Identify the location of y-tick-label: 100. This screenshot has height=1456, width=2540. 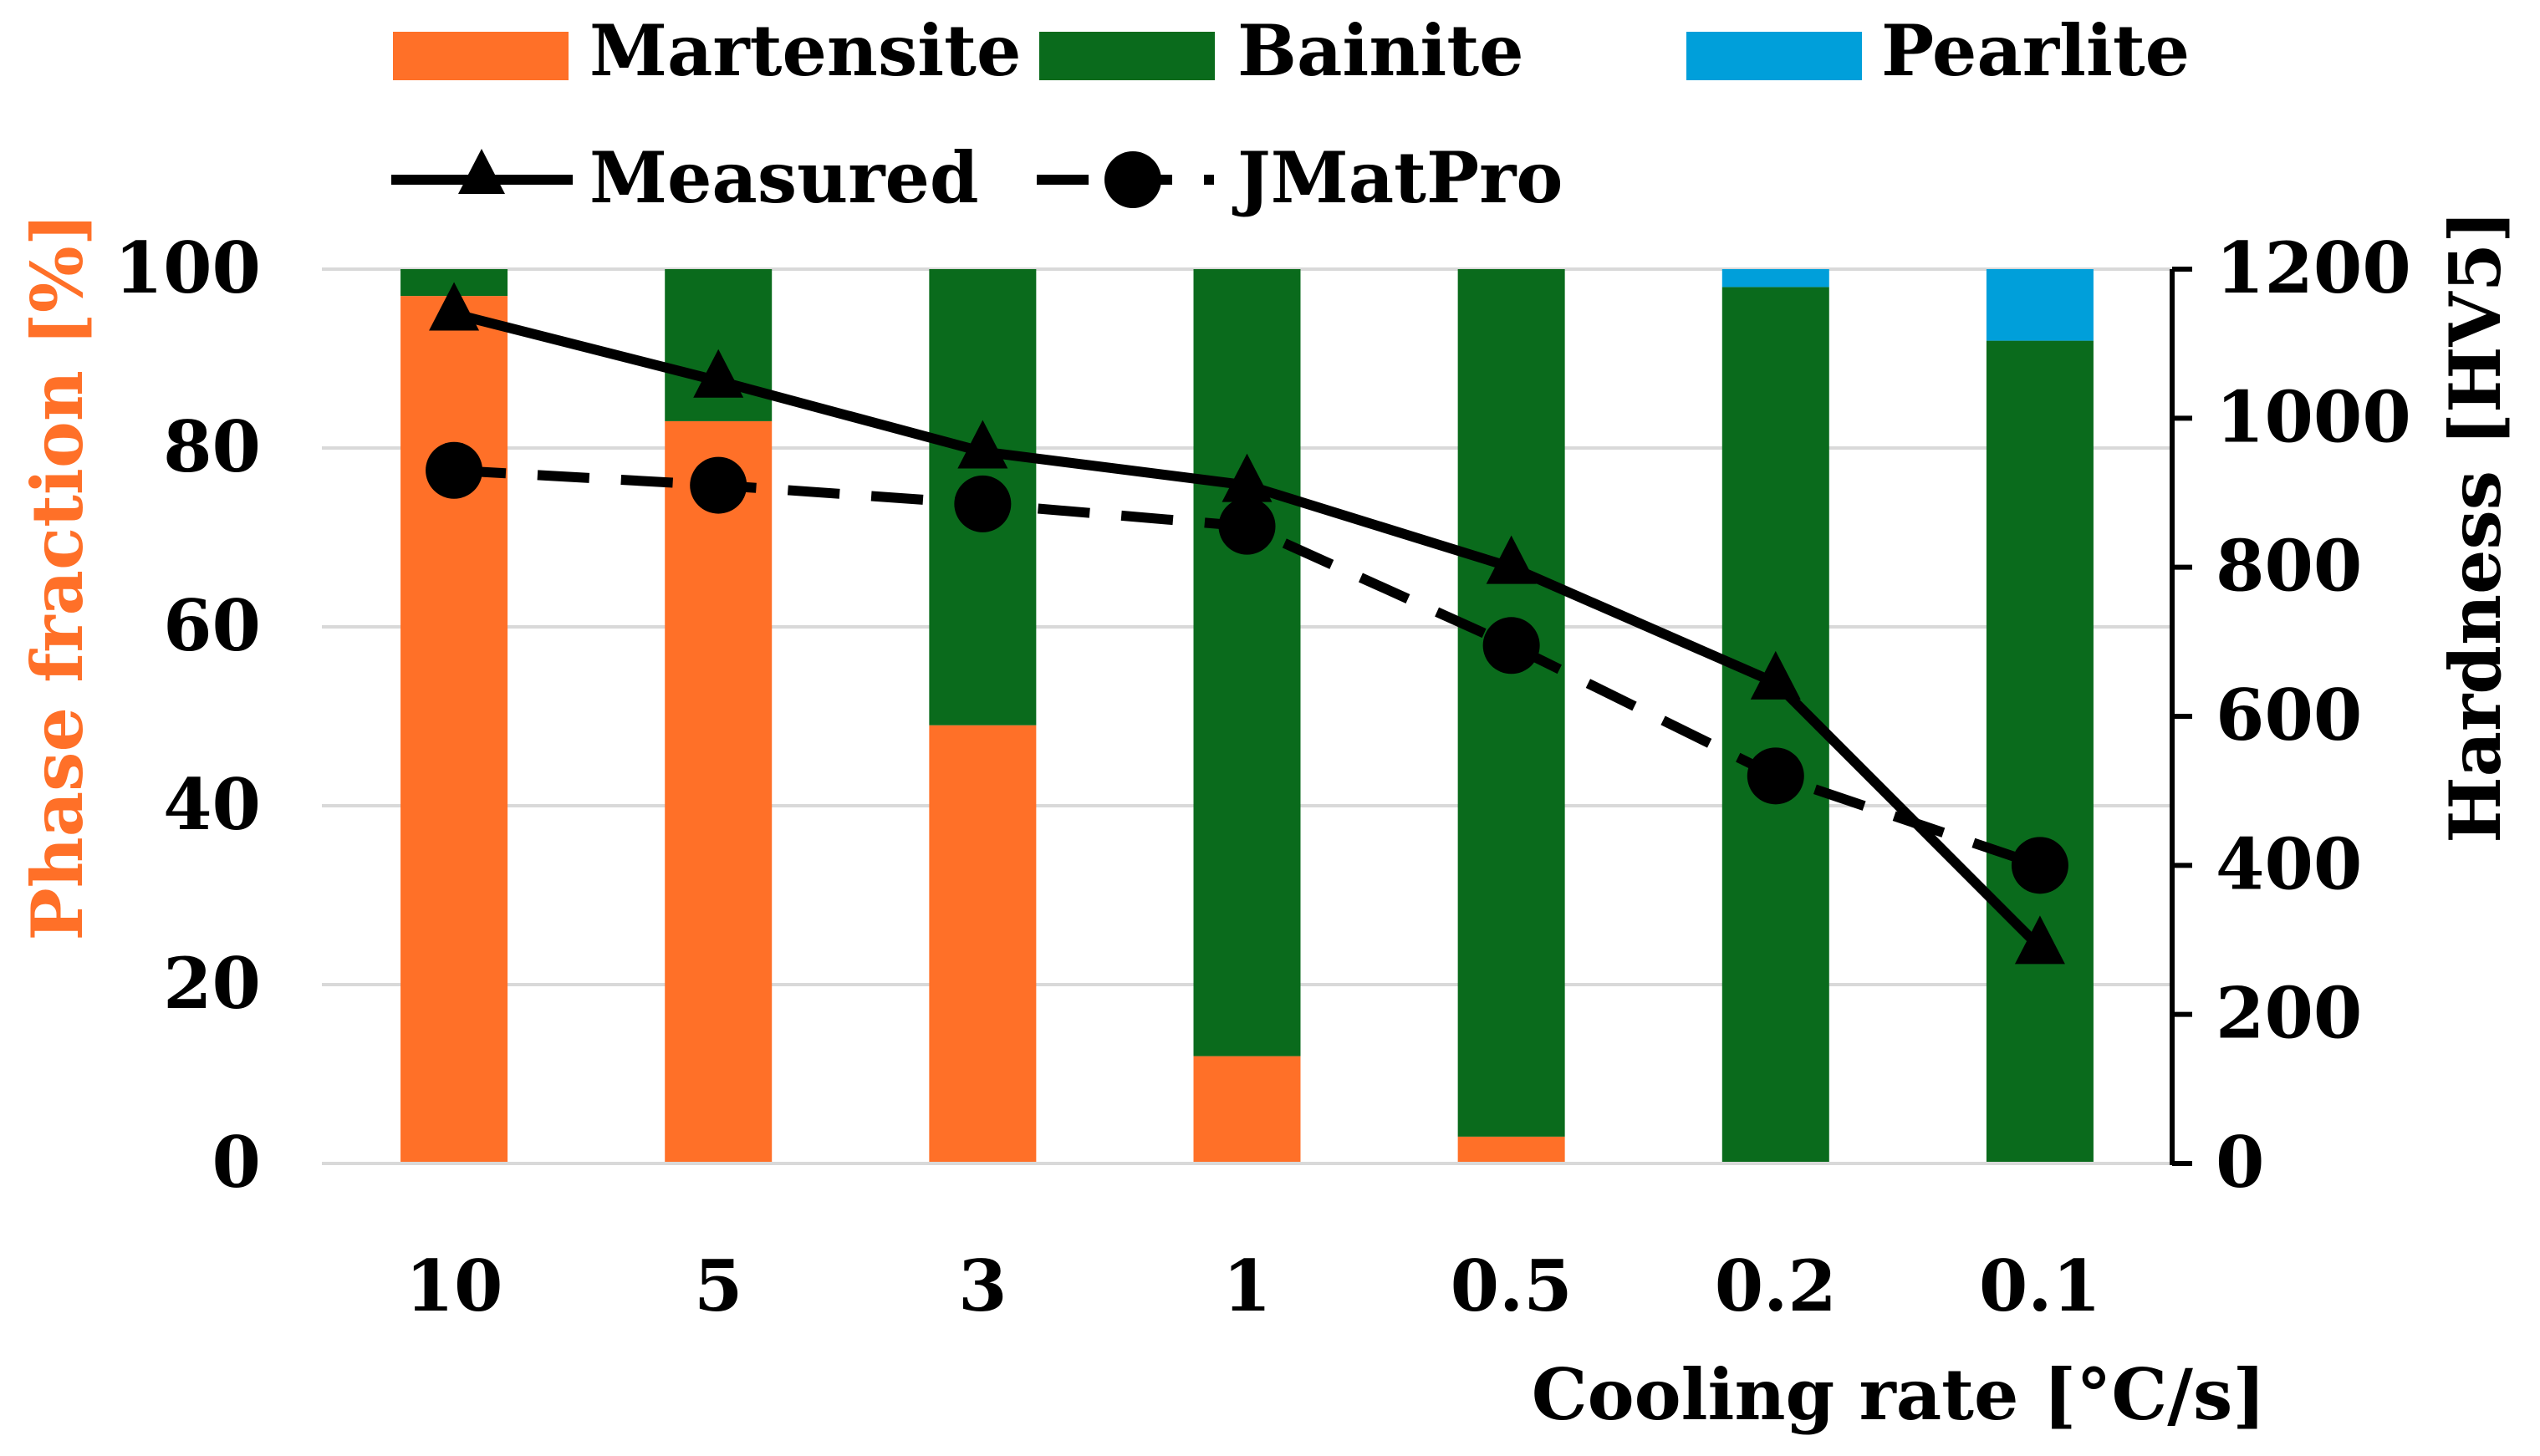
(188, 268).